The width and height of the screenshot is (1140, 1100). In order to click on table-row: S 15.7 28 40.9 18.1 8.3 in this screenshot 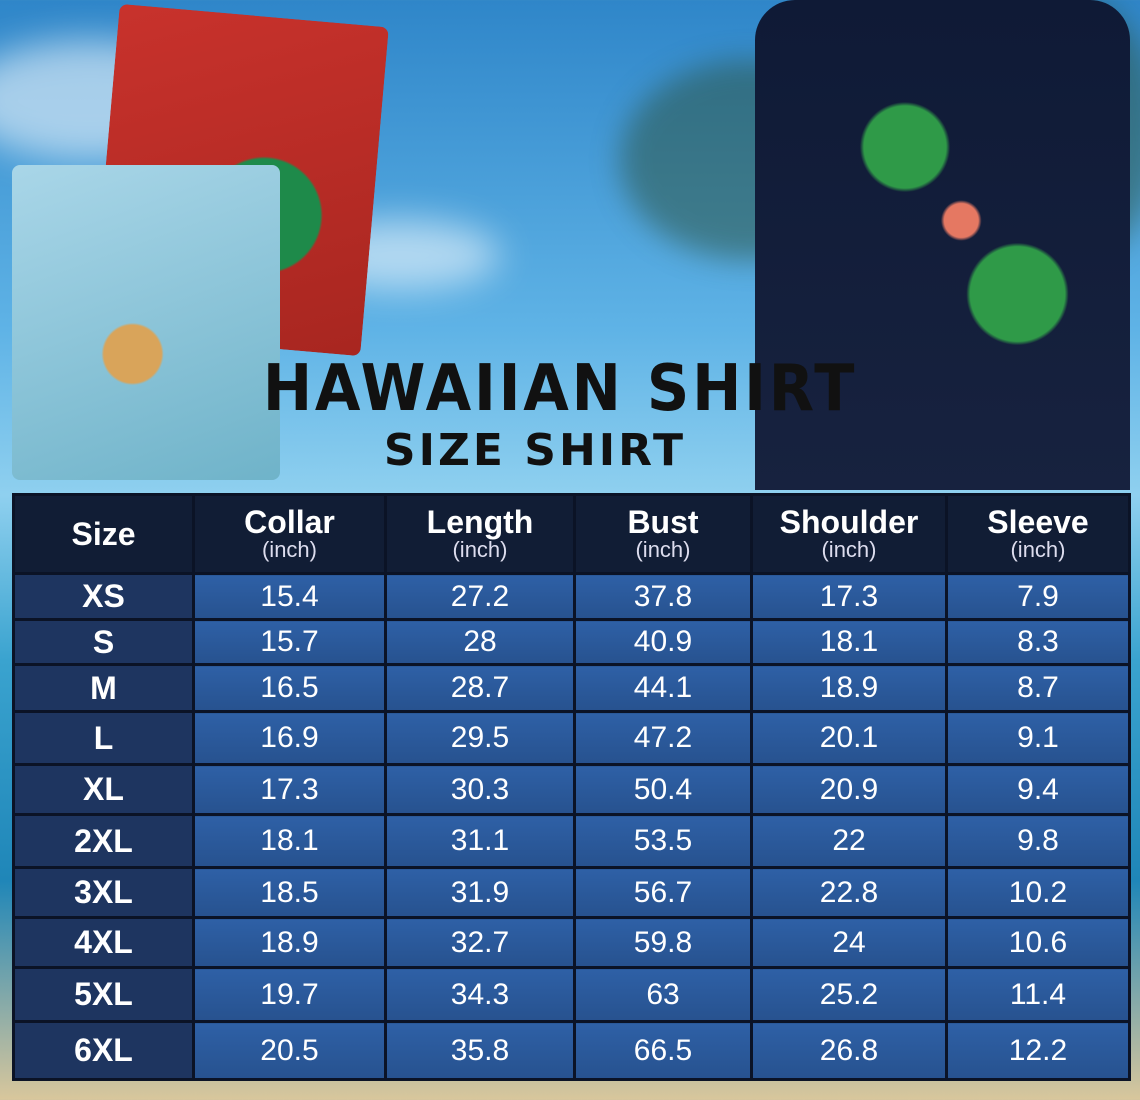, I will do `click(571, 642)`.